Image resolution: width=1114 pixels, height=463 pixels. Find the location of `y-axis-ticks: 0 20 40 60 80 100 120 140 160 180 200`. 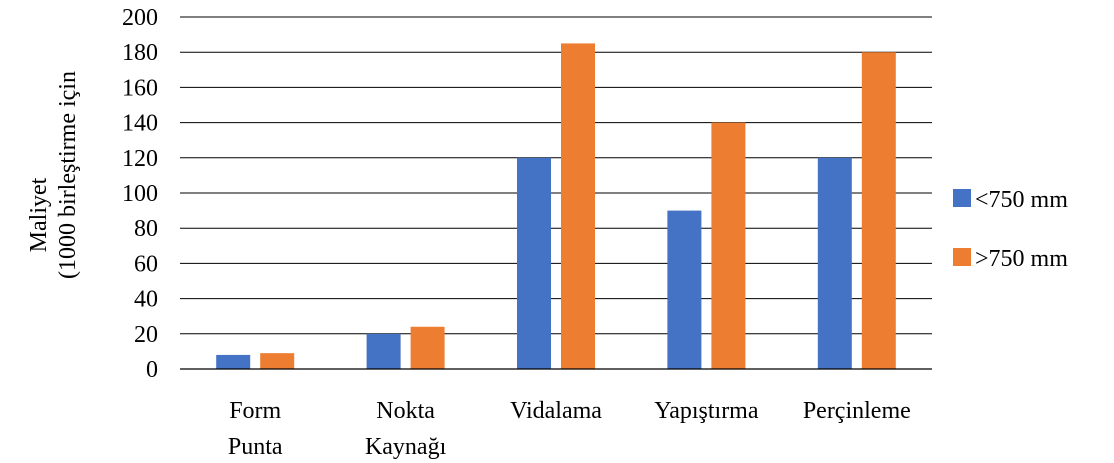

y-axis-ticks: 0 20 40 60 80 100 120 140 160 180 200 is located at coordinates (140, 194).